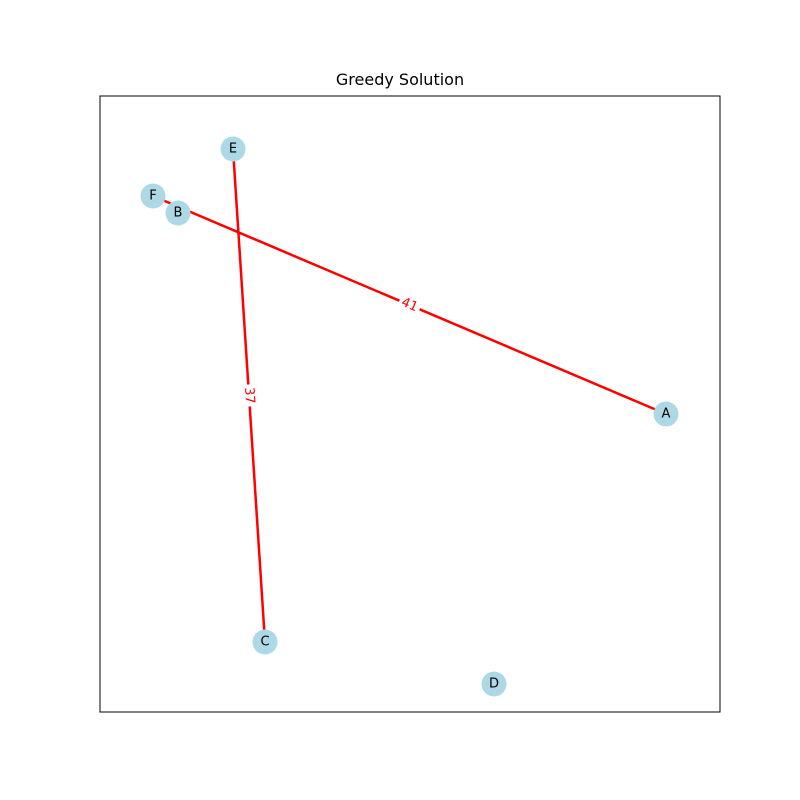 The width and height of the screenshot is (800, 800). I want to click on edge-weight-label: 41, so click(409, 305).